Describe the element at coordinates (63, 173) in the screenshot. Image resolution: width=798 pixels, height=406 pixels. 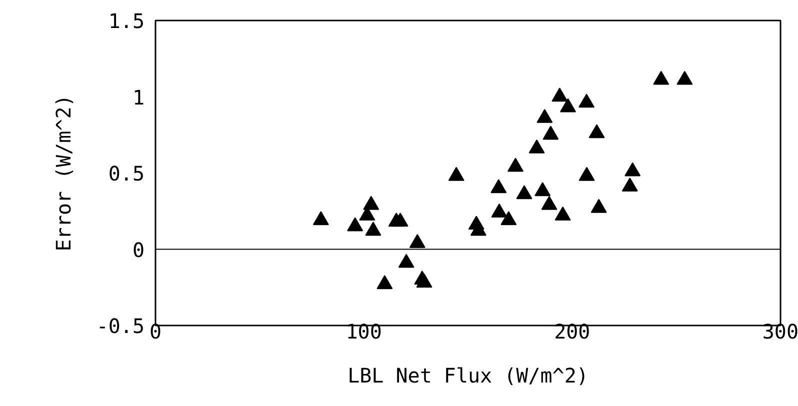
I see `y-axis-title: Error (W/m^2)` at that location.